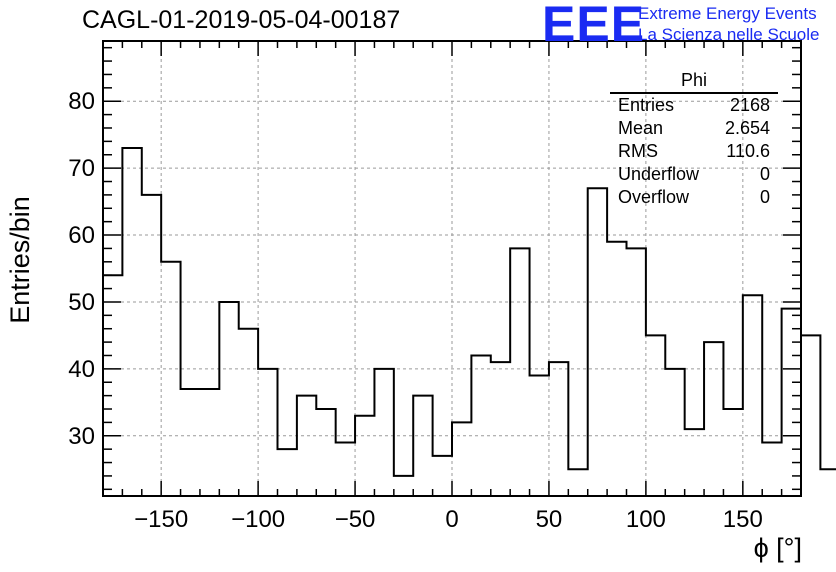 The width and height of the screenshot is (836, 572). Describe the element at coordinates (743, 519) in the screenshot. I see `x-tick-label: 150` at that location.